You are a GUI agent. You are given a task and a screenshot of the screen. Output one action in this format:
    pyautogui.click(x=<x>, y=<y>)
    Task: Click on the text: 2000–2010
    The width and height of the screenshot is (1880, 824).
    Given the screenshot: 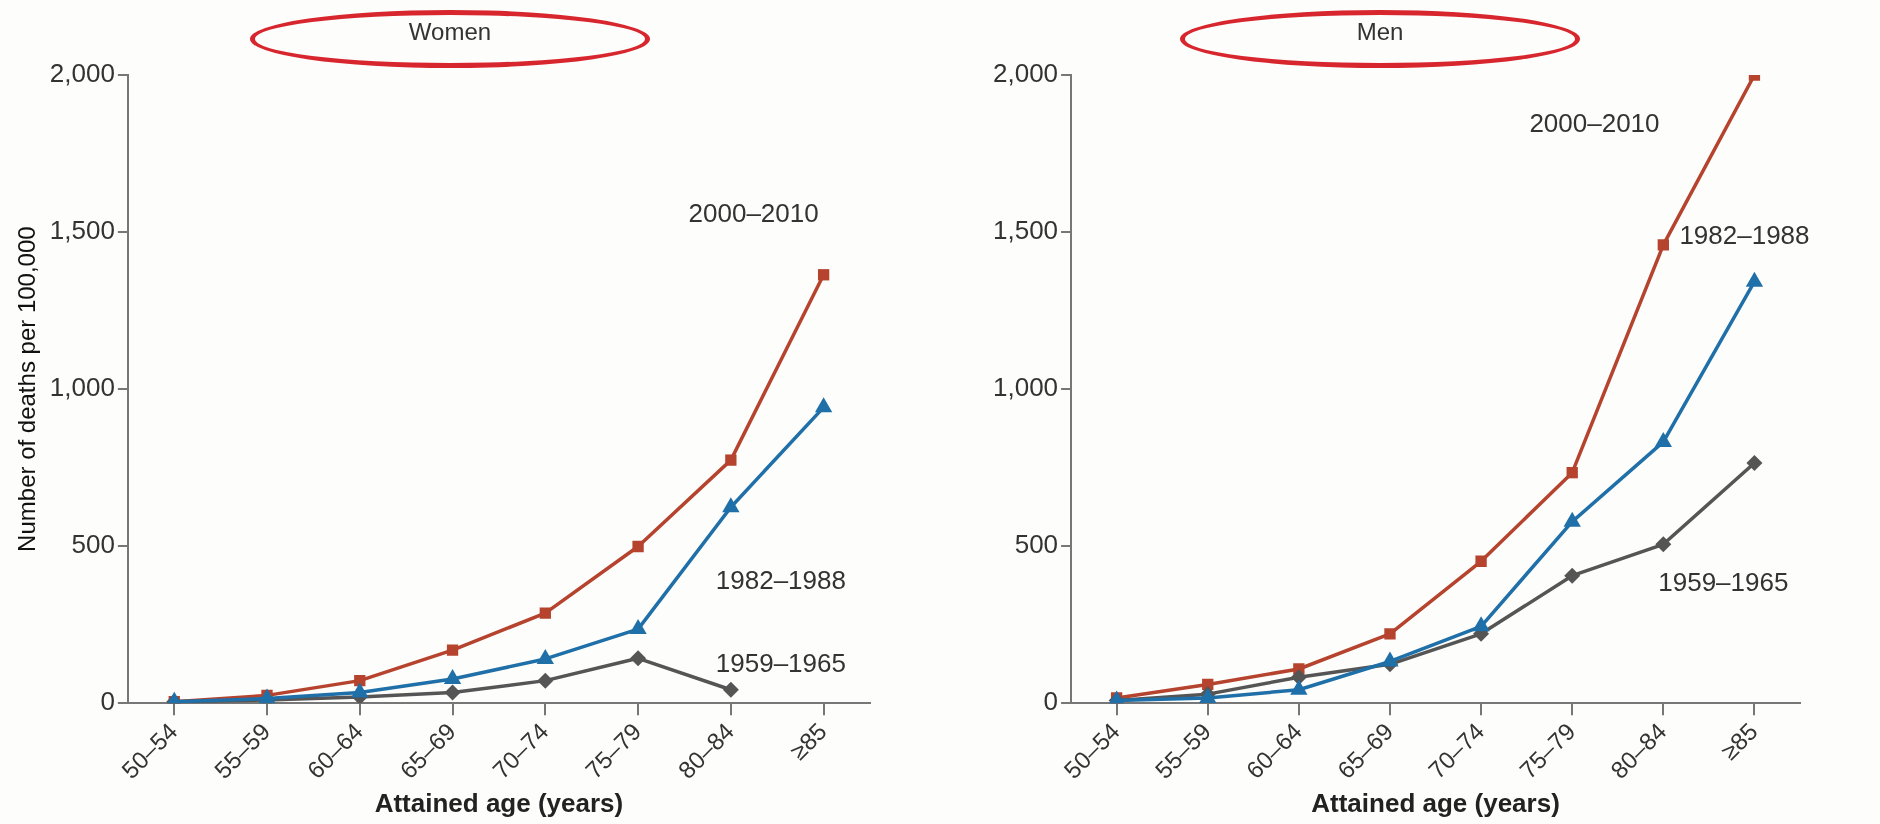 What is the action you would take?
    pyautogui.click(x=1594, y=123)
    